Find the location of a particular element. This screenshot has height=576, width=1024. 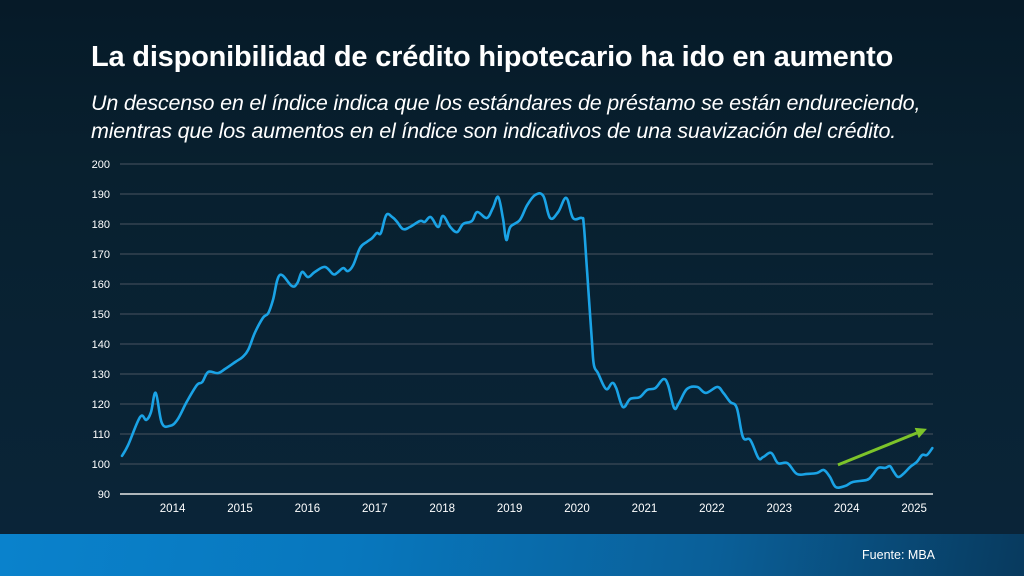

trend-arrow is located at coordinates (882, 447).